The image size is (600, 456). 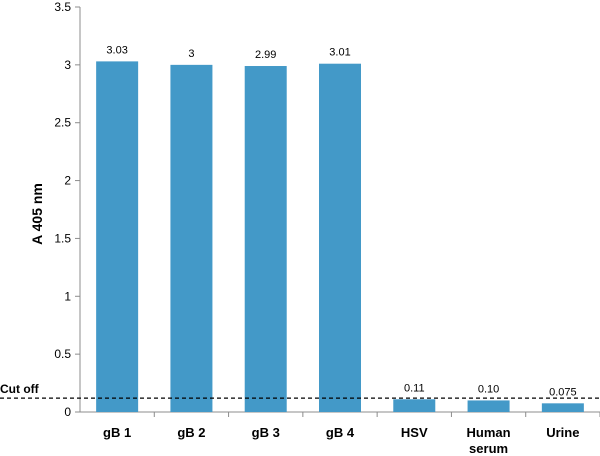 What do you see at coordinates (414, 388) in the screenshot?
I see `data-label: 0.11` at bounding box center [414, 388].